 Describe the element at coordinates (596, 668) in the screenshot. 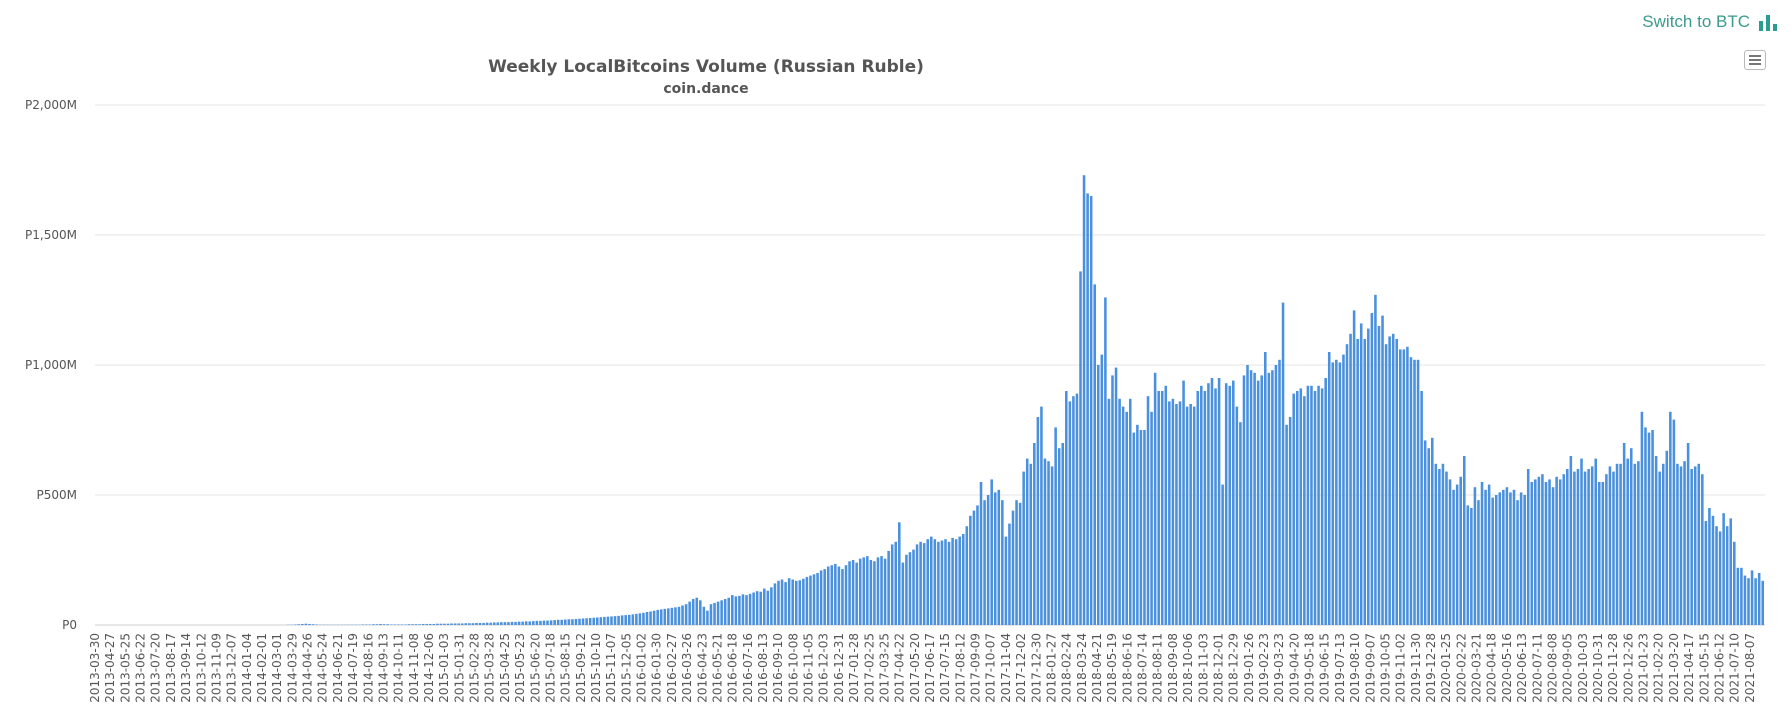

I see `x-tick-label: 2015-10-10` at that location.